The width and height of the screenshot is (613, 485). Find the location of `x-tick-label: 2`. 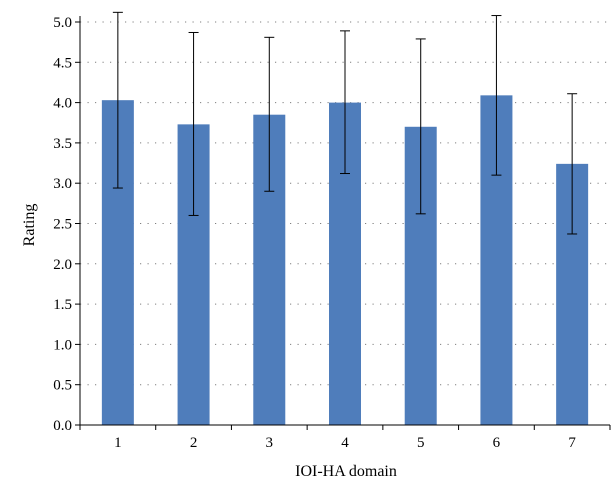

x-tick-label: 2 is located at coordinates (194, 443).